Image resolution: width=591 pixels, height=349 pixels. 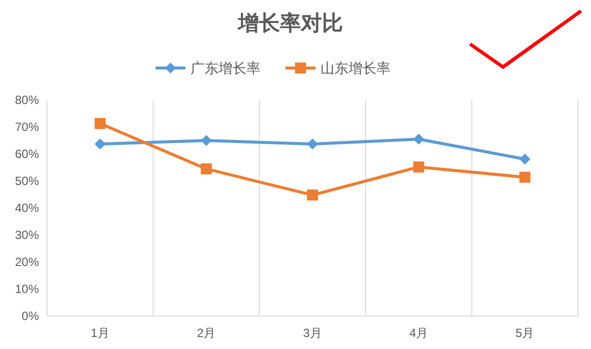 What do you see at coordinates (31, 316) in the screenshot?
I see `y-tick-label: 0%` at bounding box center [31, 316].